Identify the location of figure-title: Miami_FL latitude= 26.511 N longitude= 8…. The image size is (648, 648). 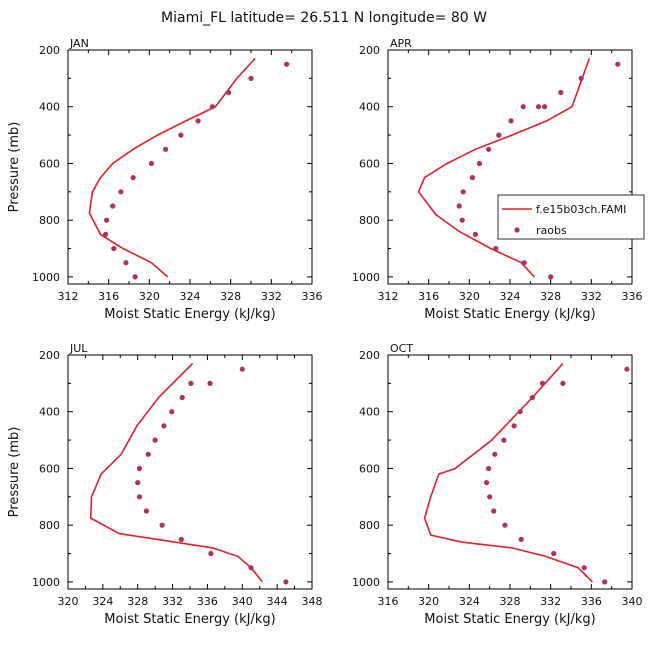
(324, 18).